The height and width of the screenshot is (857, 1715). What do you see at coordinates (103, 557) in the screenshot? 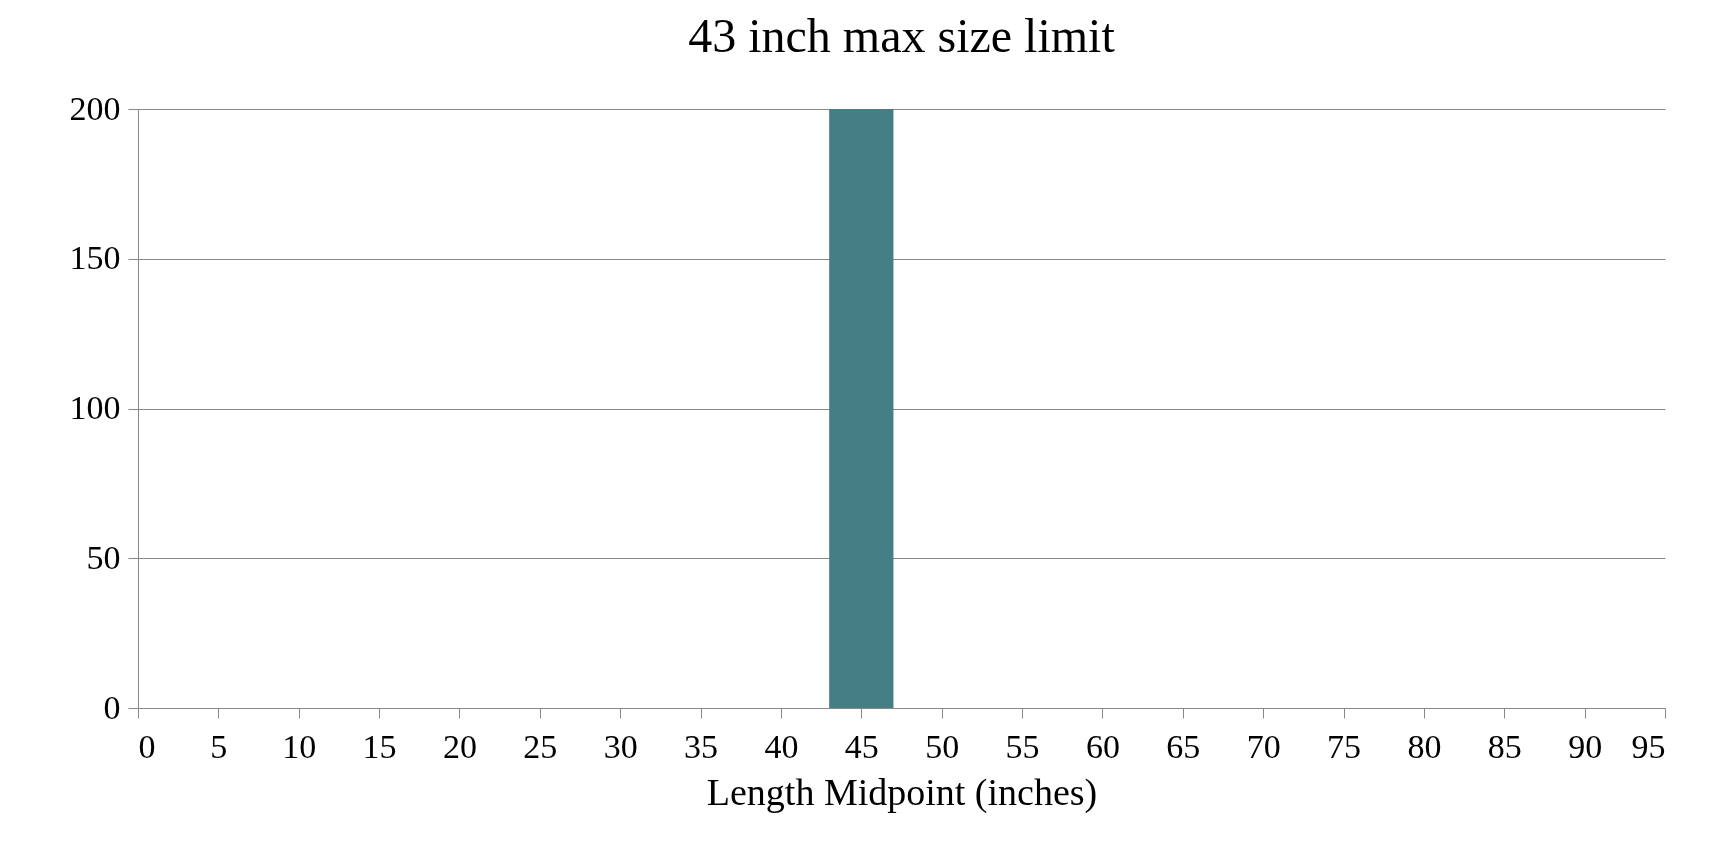
I see `y-tick-label: 50` at bounding box center [103, 557].